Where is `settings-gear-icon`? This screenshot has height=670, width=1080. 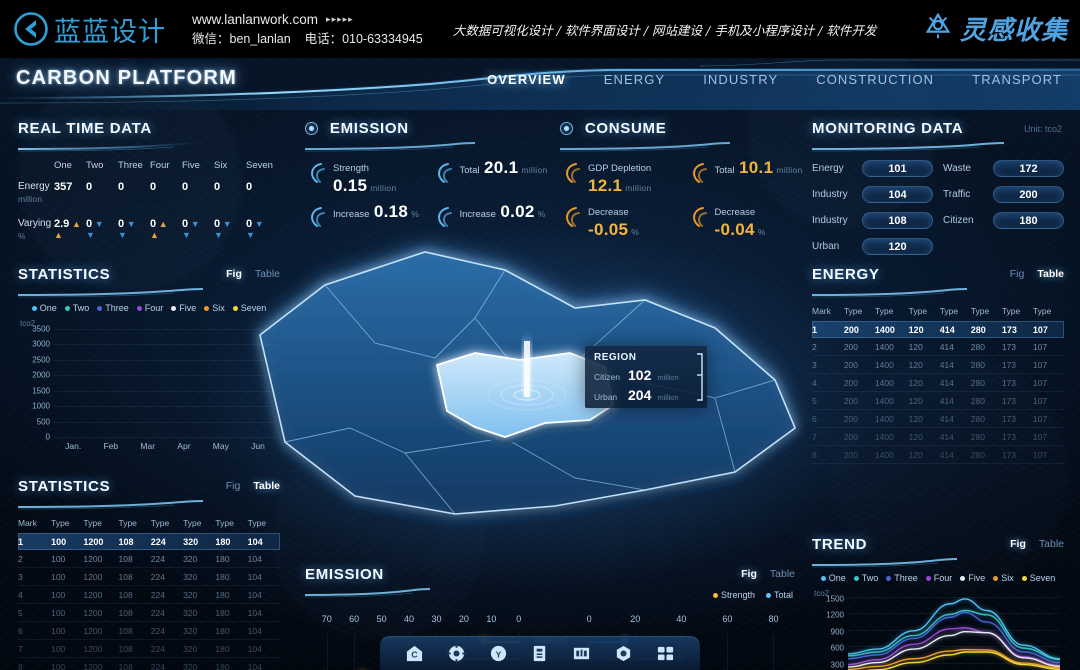
settings-gear-icon is located at coordinates (457, 653).